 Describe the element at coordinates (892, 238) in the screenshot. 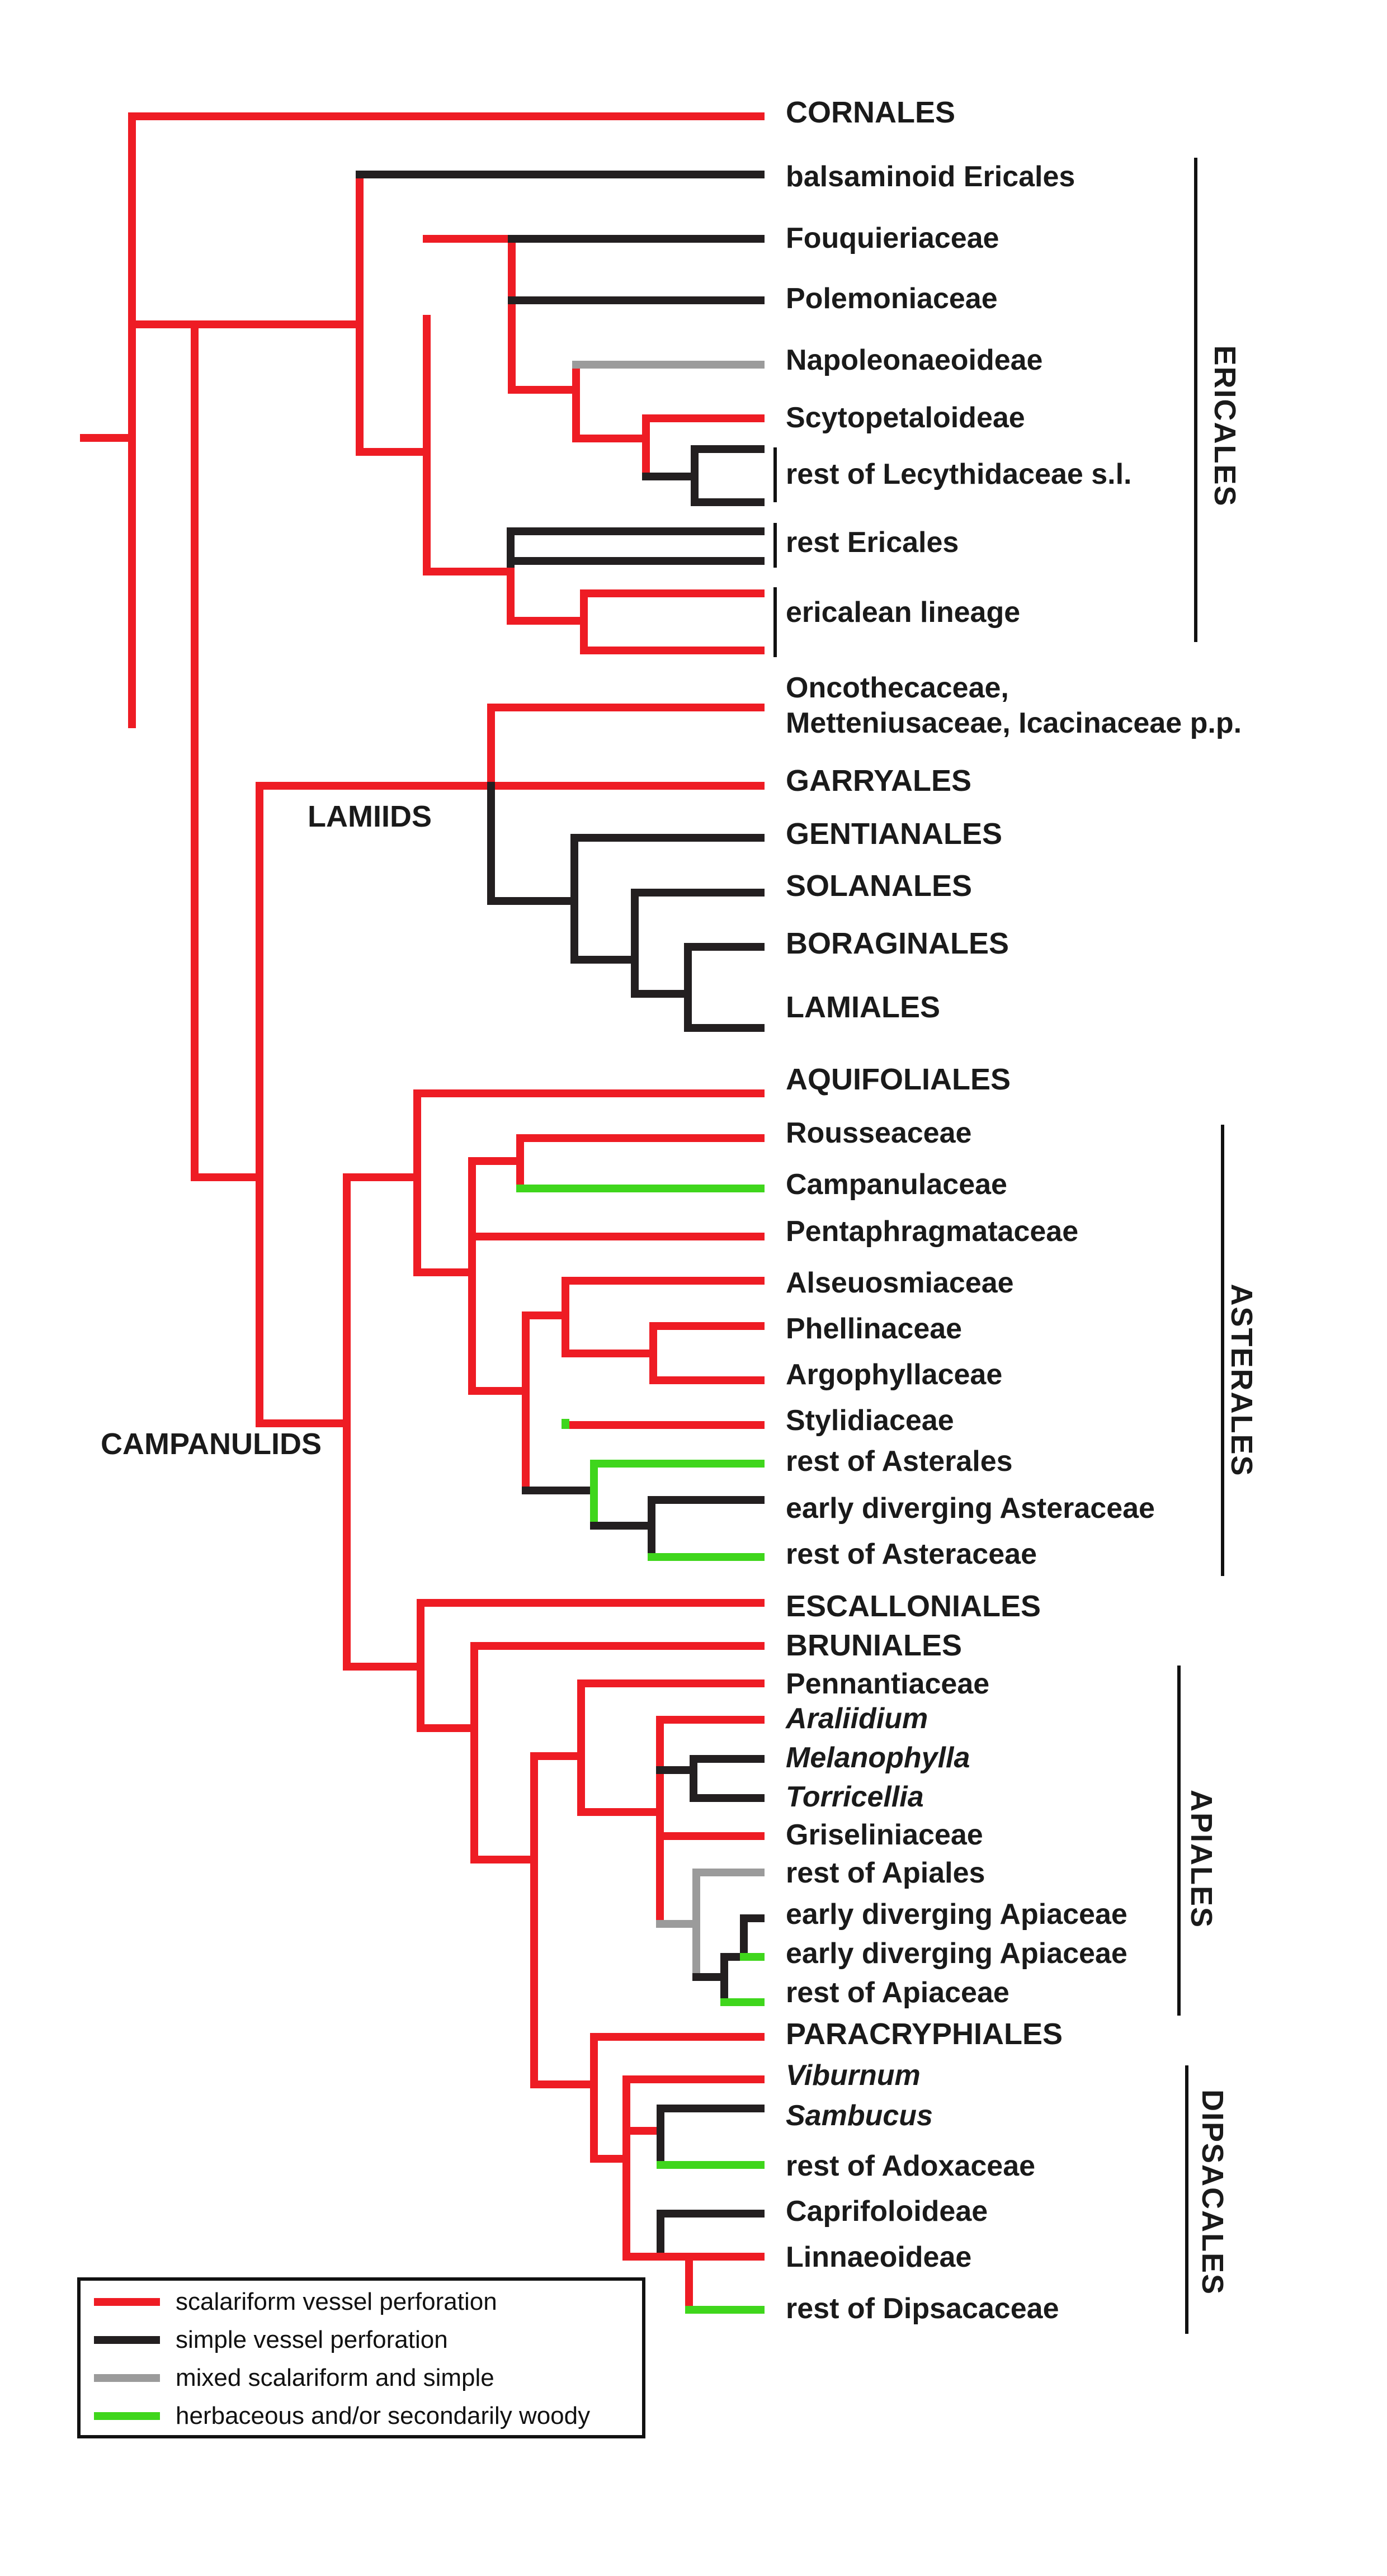

I see `taxon-label-fouquieriaceae: Fouquieriaceae` at that location.